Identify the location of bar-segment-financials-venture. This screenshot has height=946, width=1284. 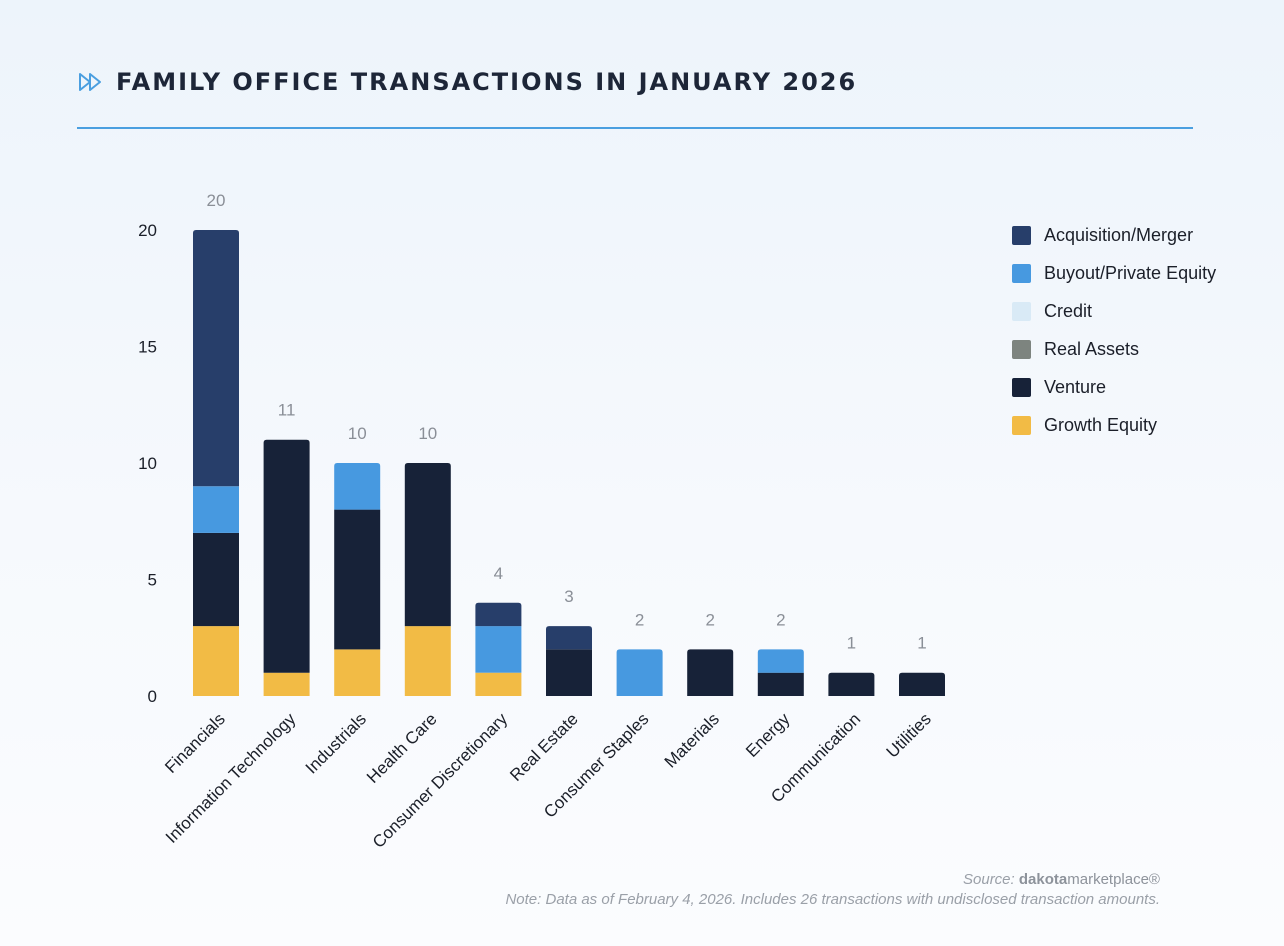
(216, 579).